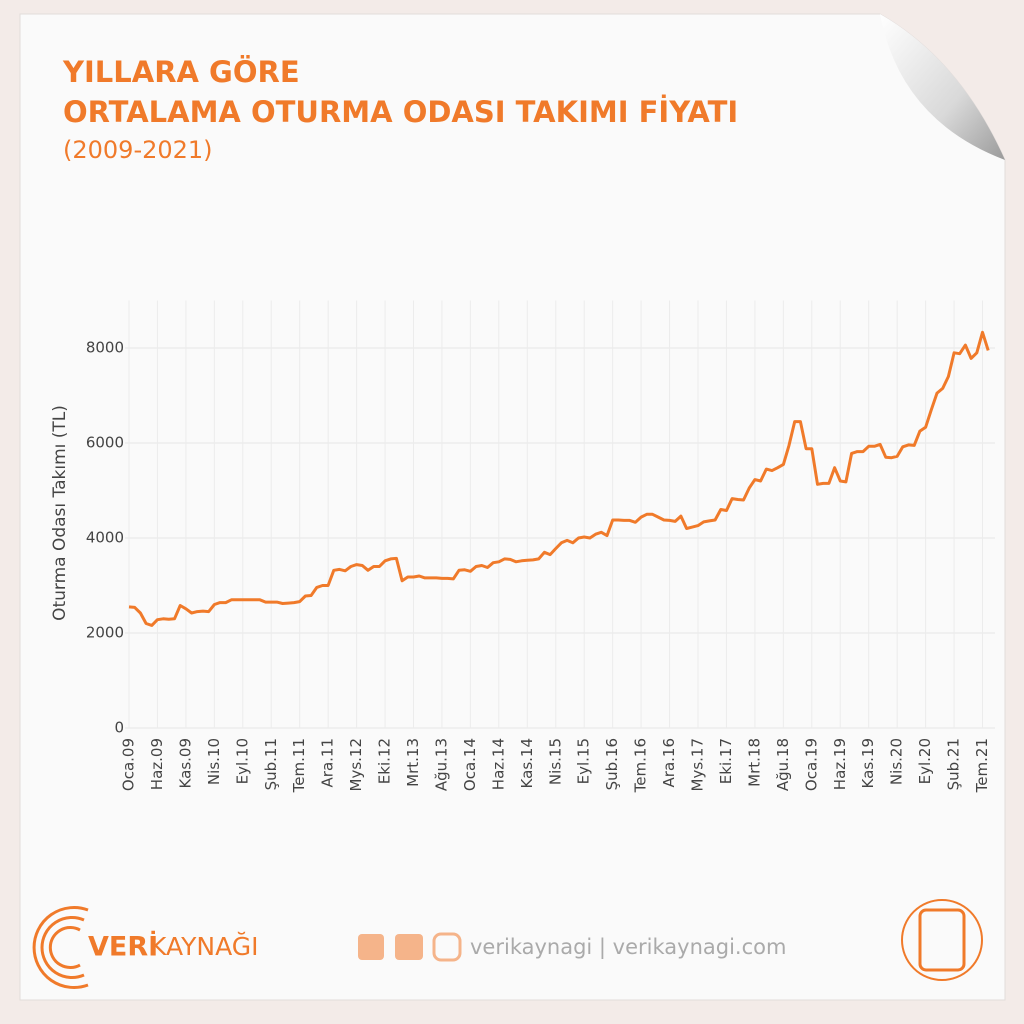 Image resolution: width=1024 pixels, height=1024 pixels. What do you see at coordinates (641, 765) in the screenshot?
I see `x-tick-label: Tem.16` at bounding box center [641, 765].